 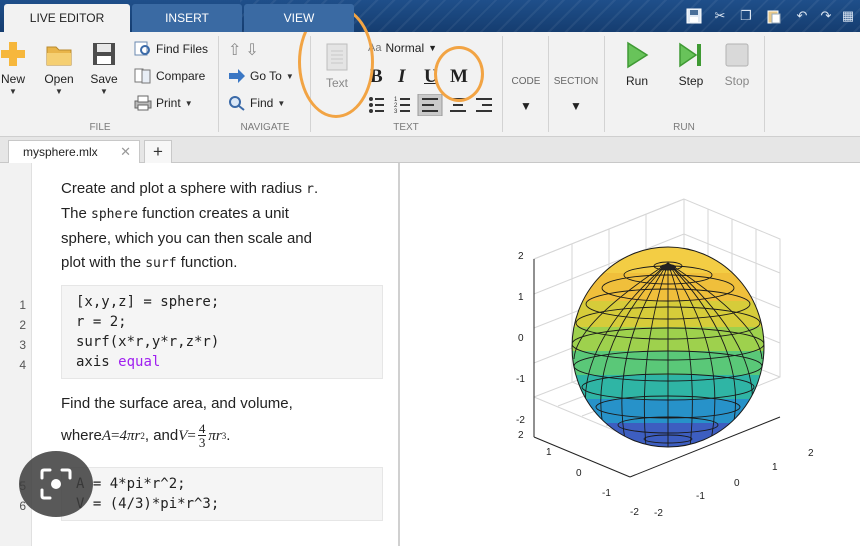 I want to click on bold-button: B, so click(x=376, y=76).